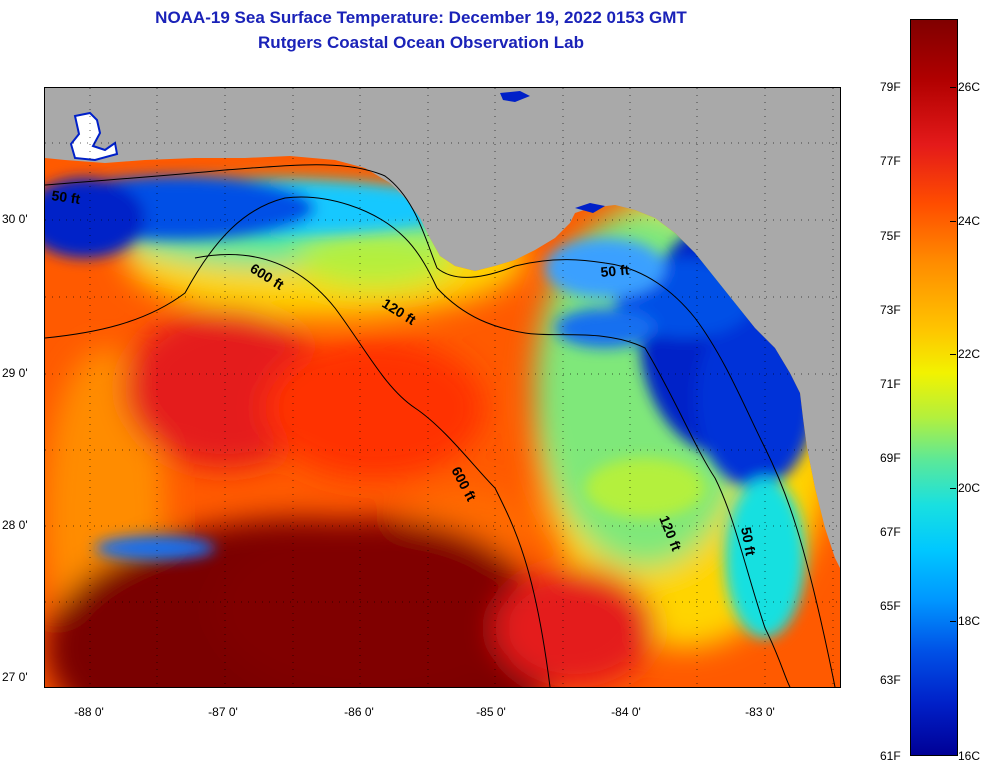  I want to click on lon-label-83: -83 0', so click(760, 712).